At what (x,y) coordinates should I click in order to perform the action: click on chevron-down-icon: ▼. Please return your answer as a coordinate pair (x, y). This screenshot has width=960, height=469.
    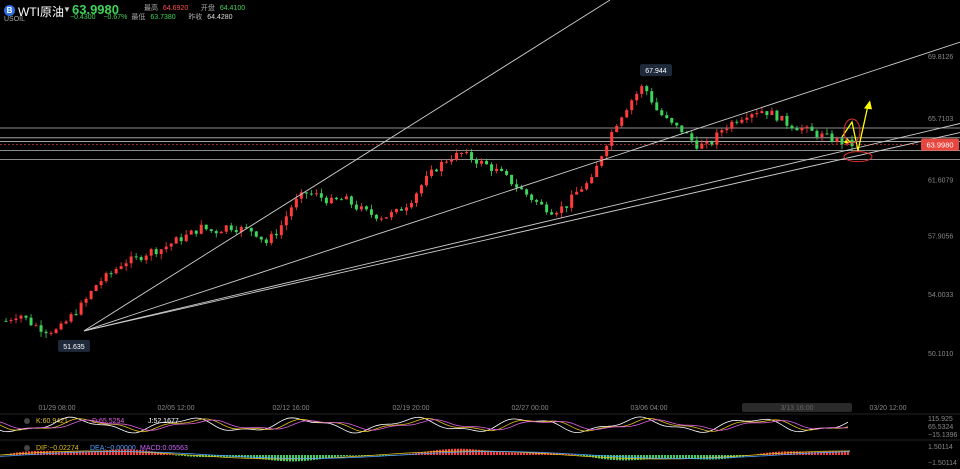
    Looking at the image, I should click on (67, 9).